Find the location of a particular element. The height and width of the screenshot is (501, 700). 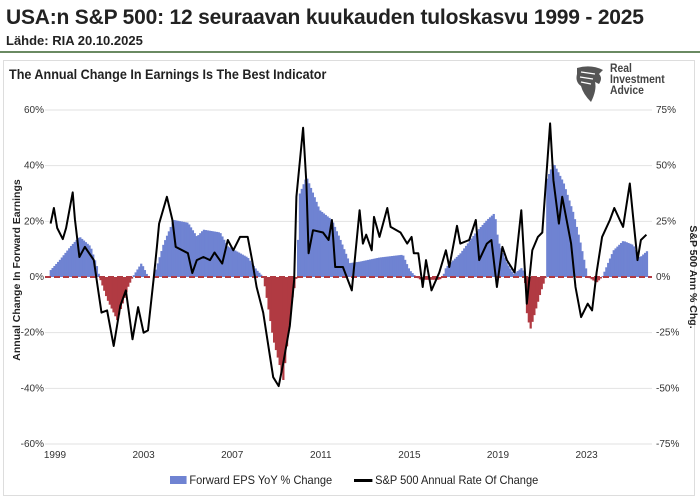

right-tick-label: -25% is located at coordinates (667, 333).